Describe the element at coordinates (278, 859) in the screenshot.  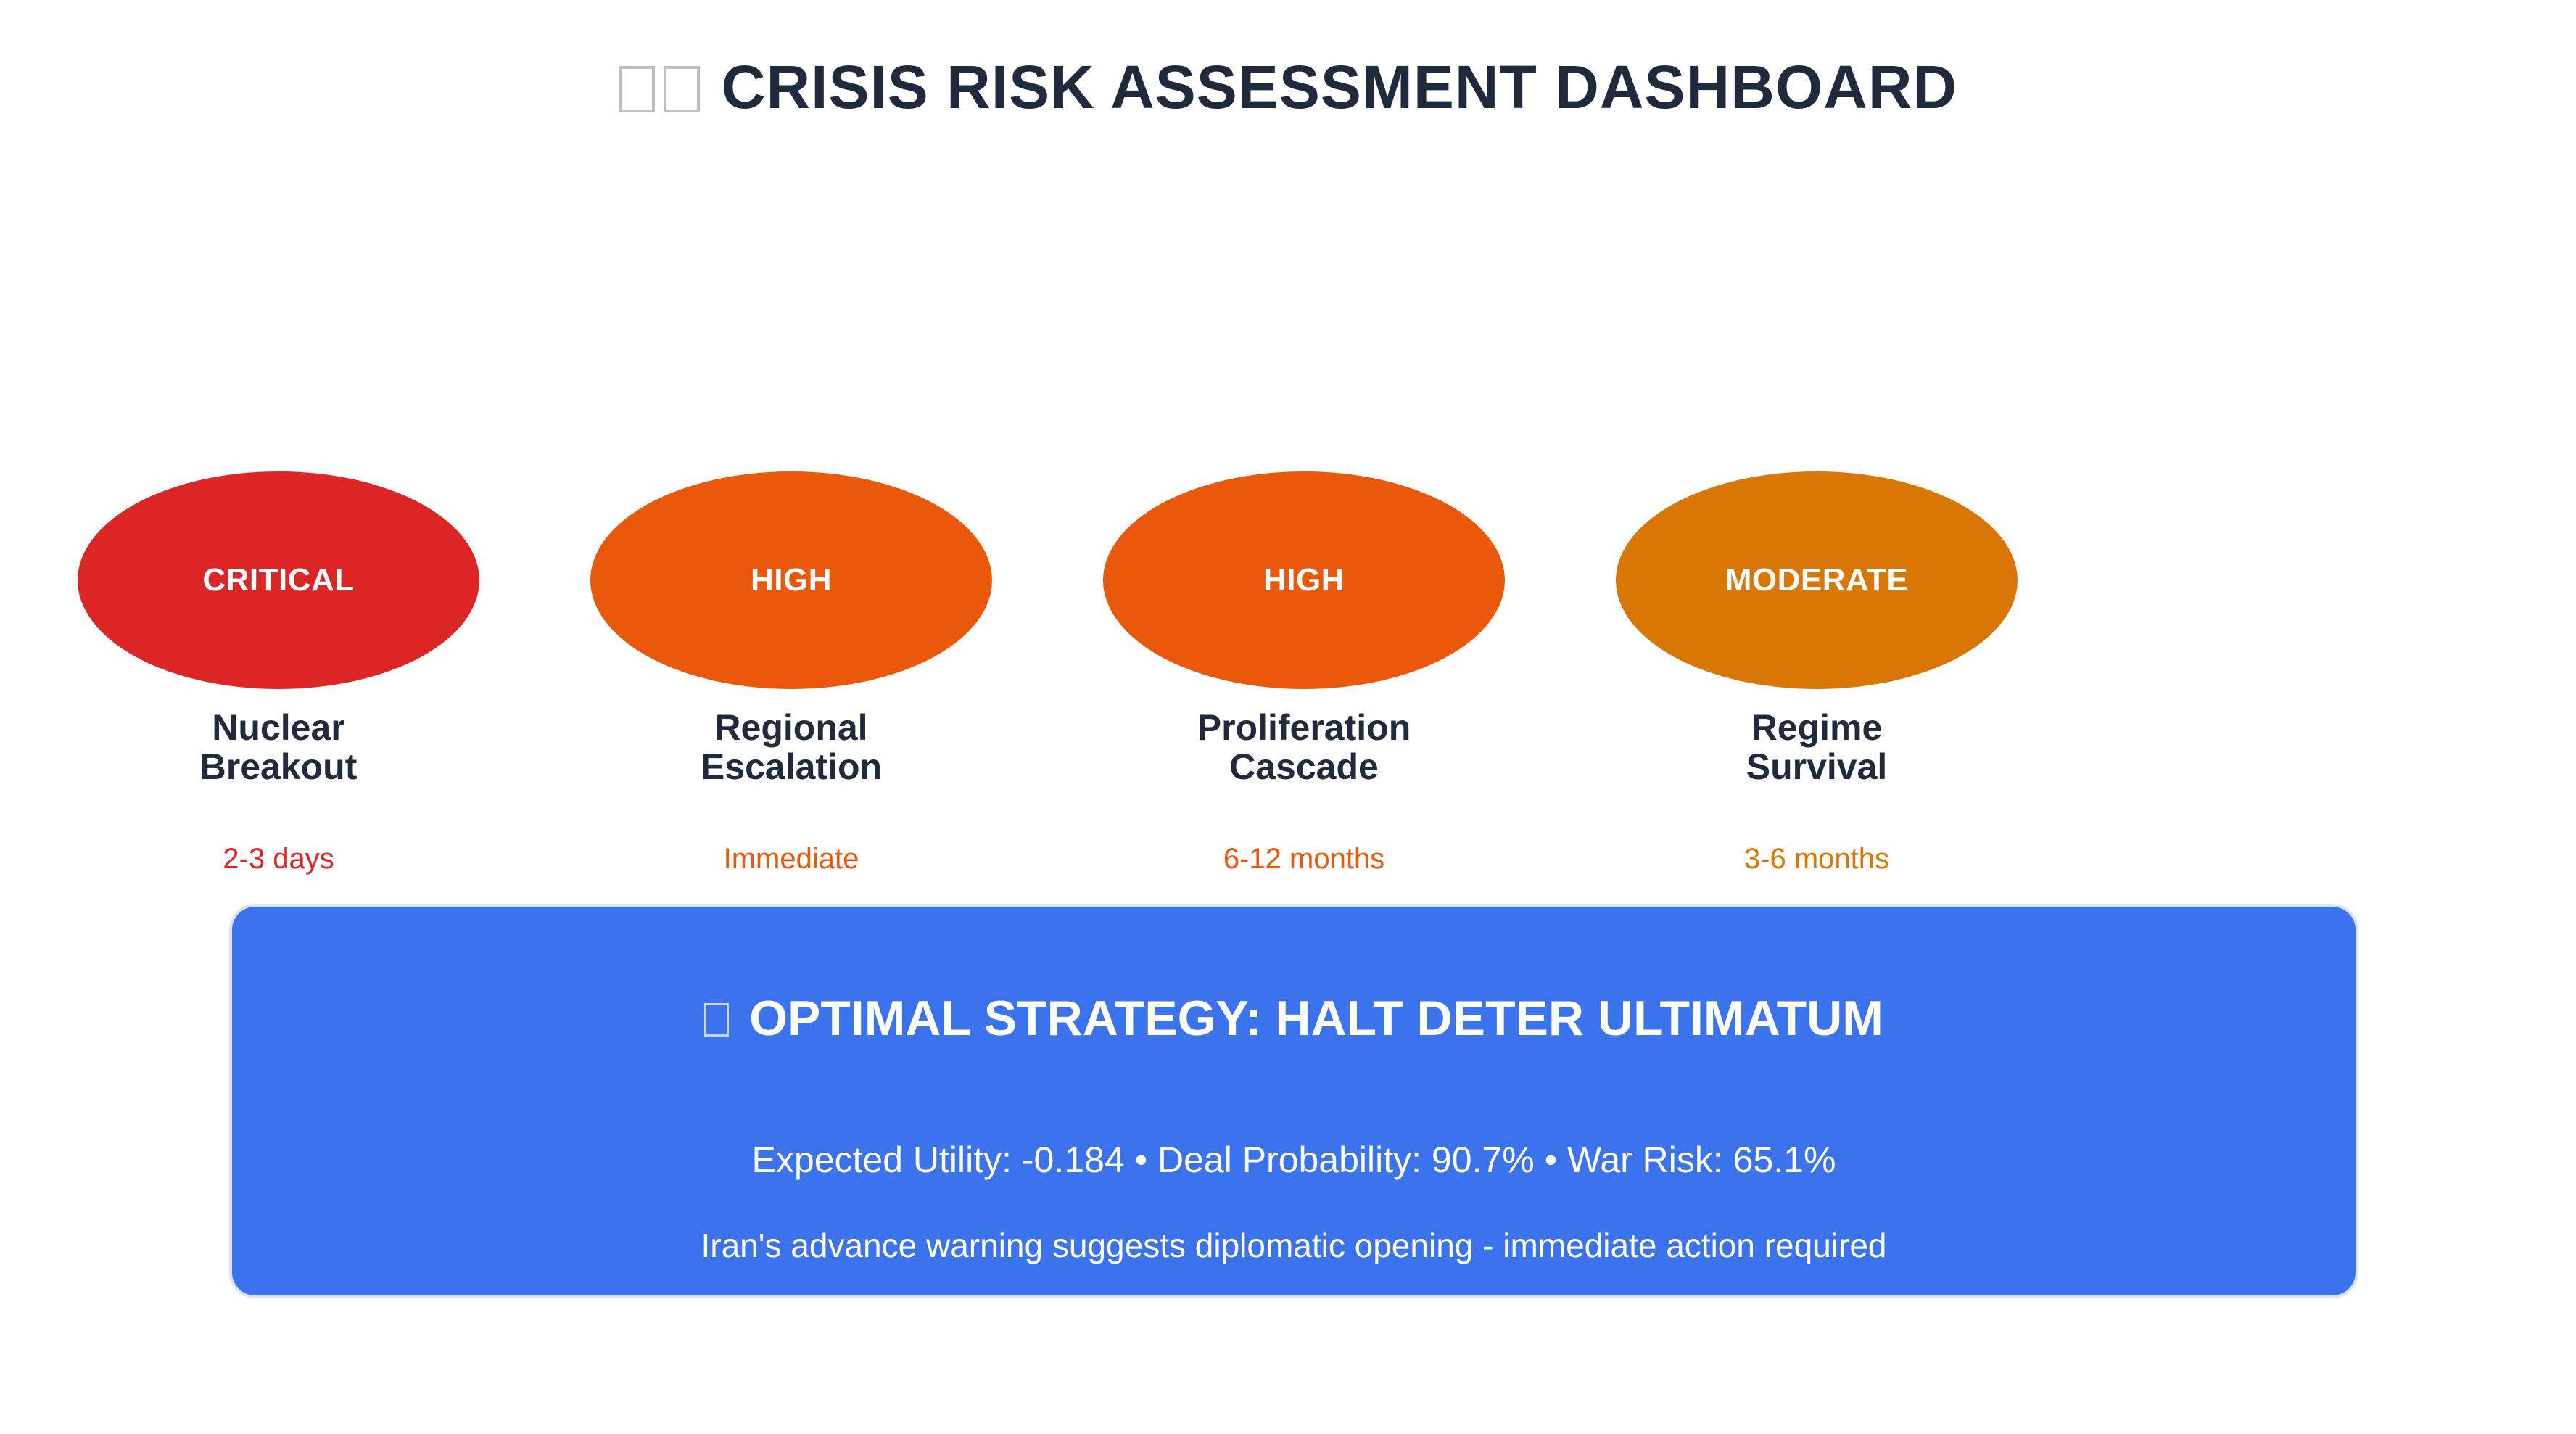
I see `risk-timeframe: 2-3 days` at that location.